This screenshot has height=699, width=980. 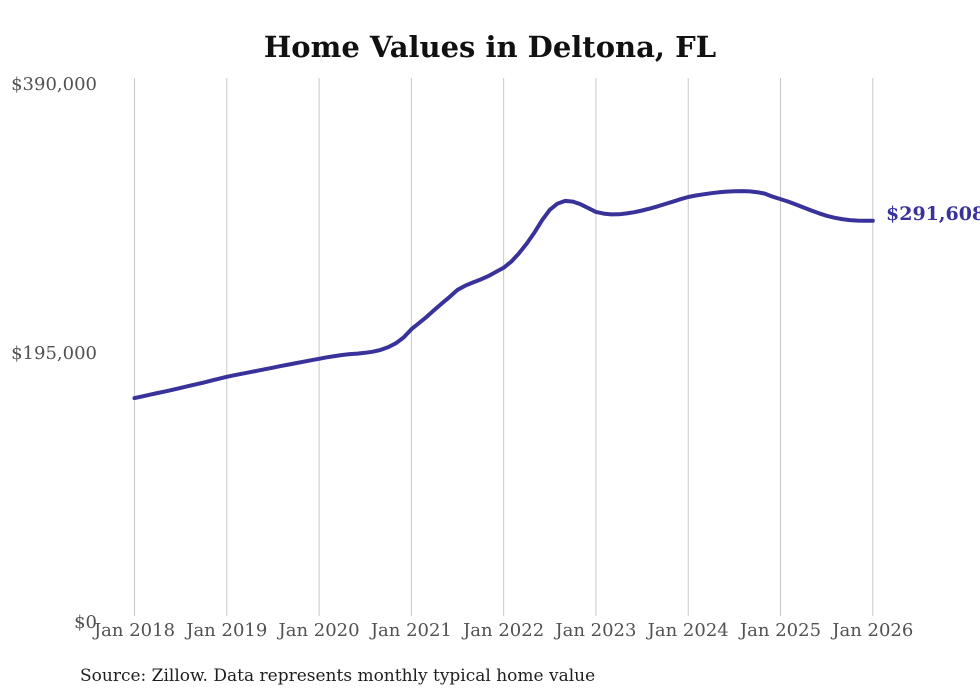 I want to click on x-tick-label: Jan 2025, so click(x=780, y=630).